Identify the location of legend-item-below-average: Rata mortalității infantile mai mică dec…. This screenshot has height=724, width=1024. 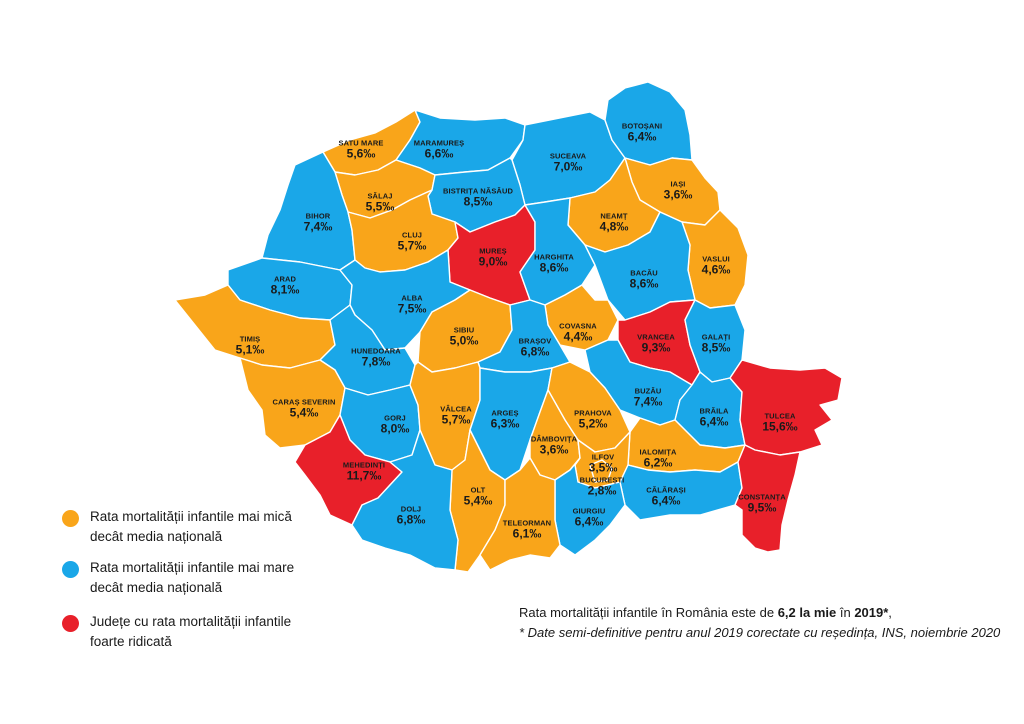
(192, 526).